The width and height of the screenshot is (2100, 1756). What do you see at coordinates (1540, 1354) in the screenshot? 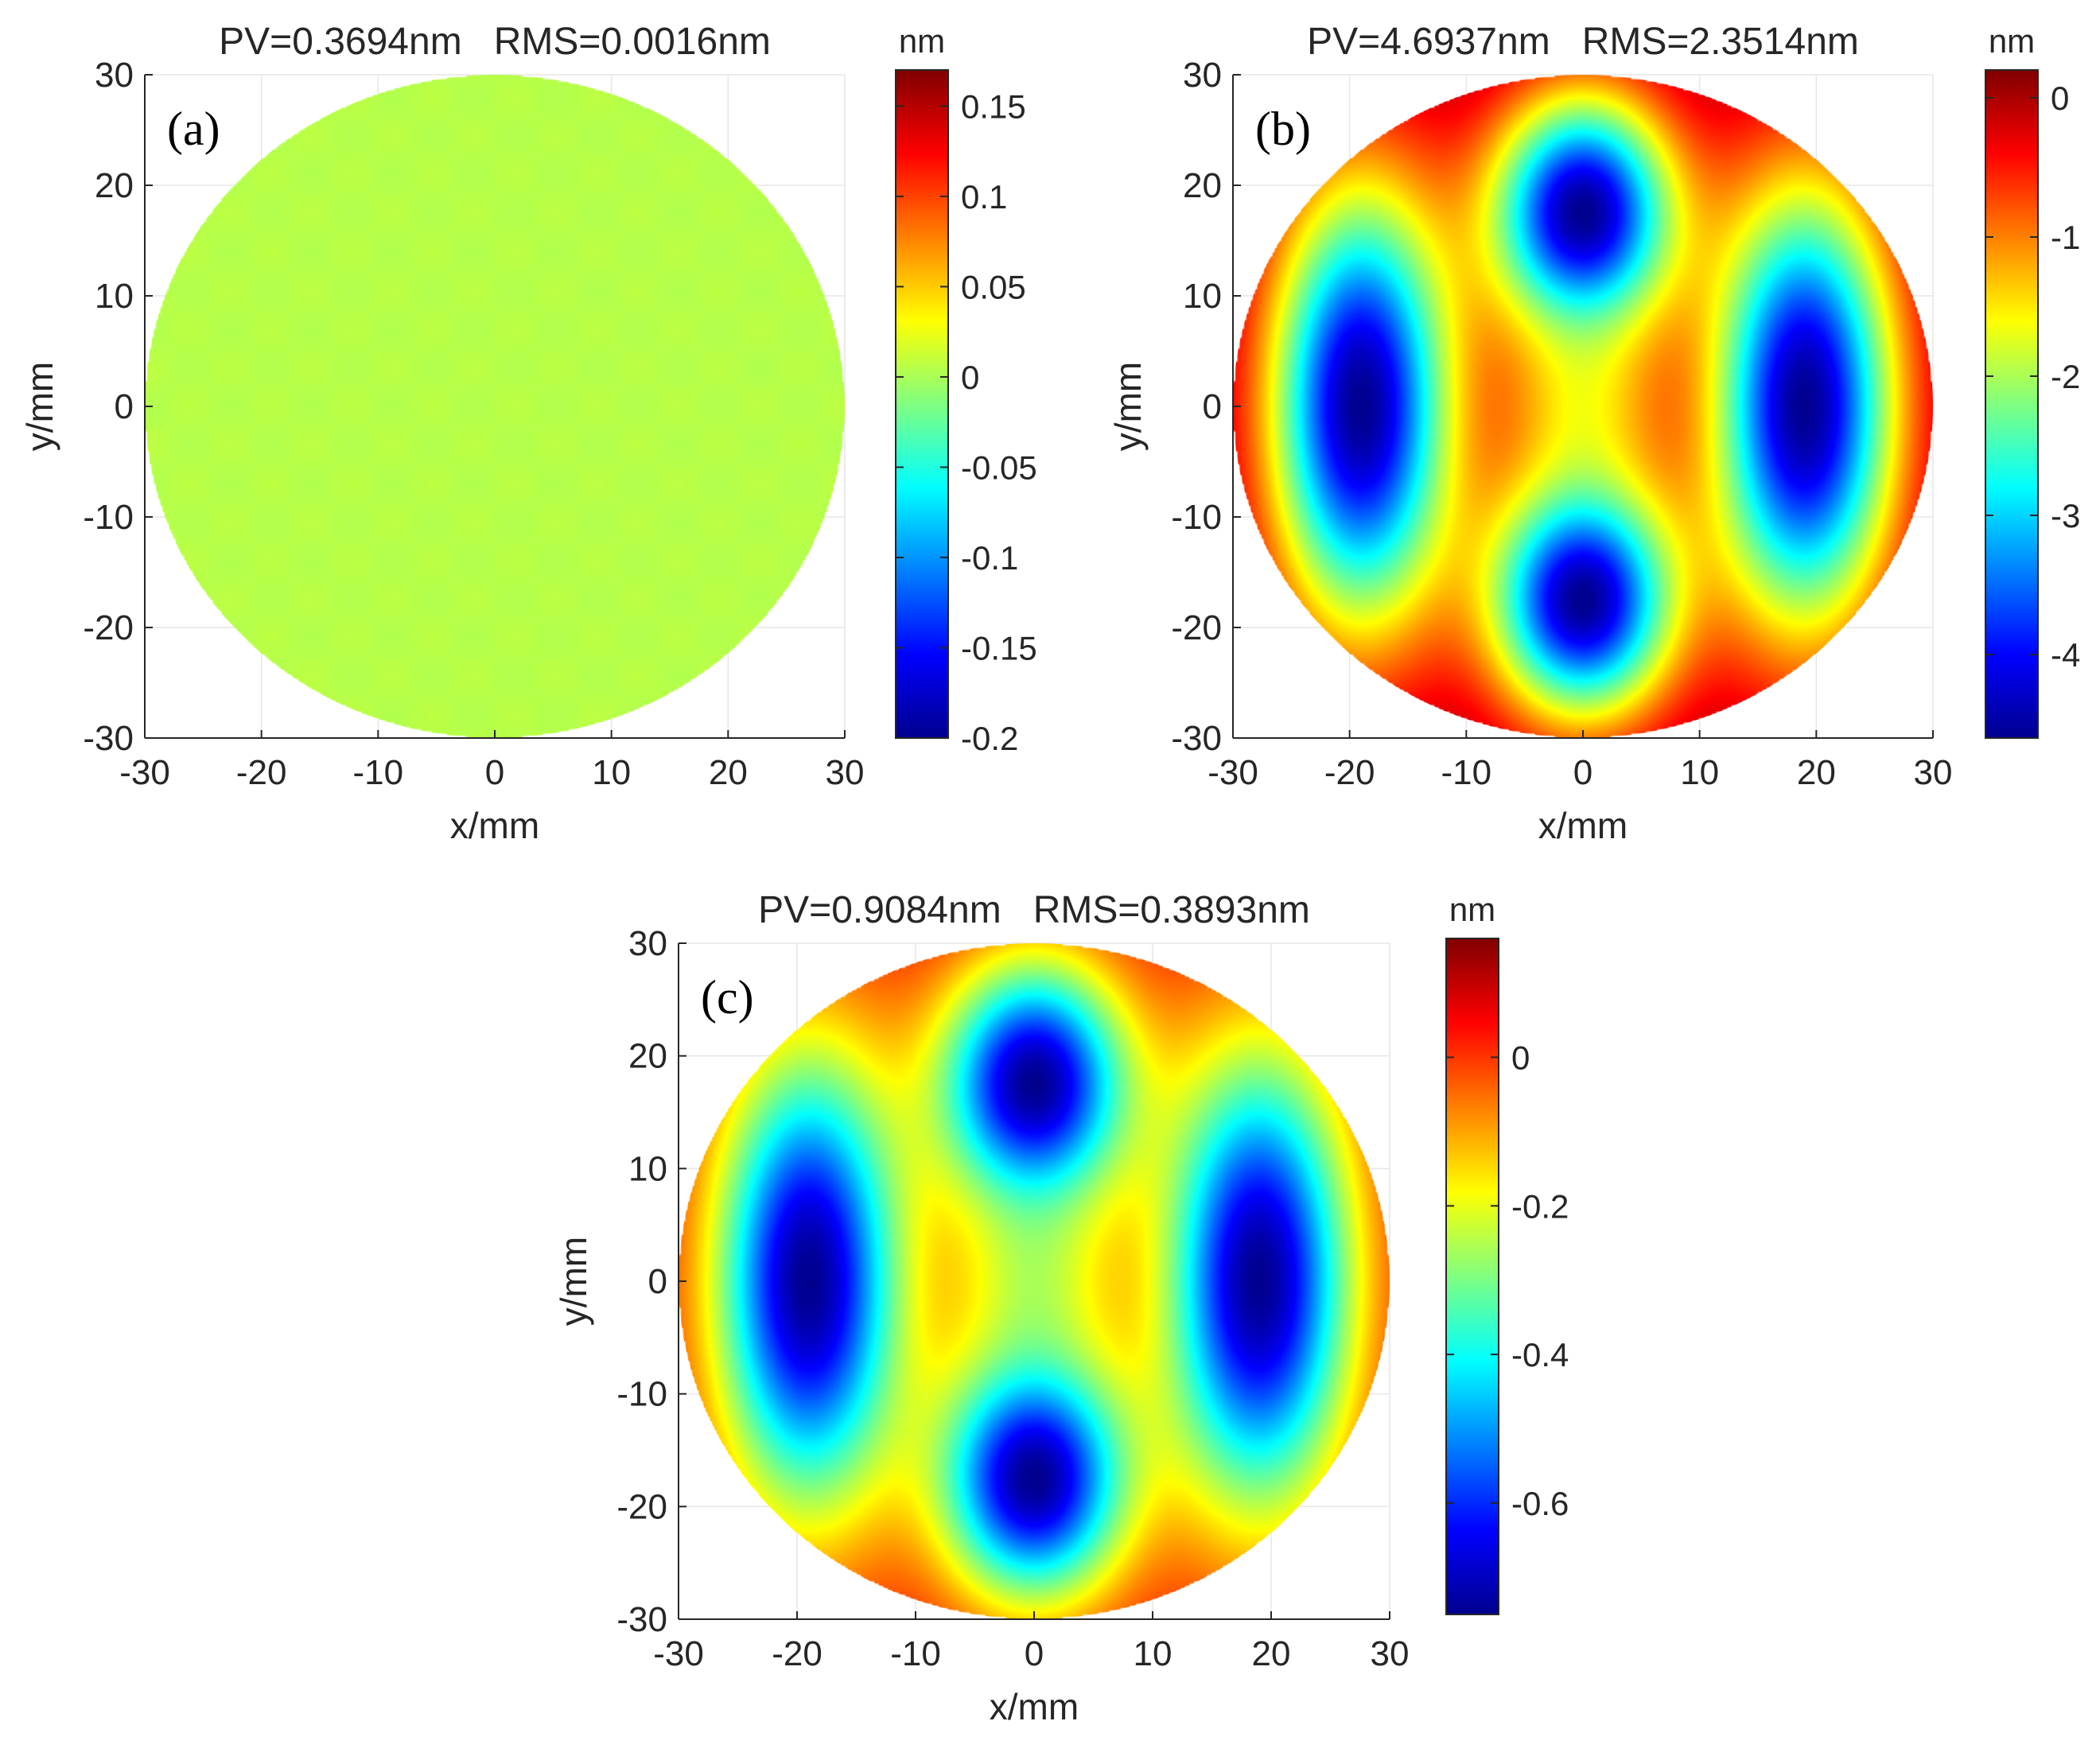
I see `colorbar-tick-label: -0.4` at bounding box center [1540, 1354].